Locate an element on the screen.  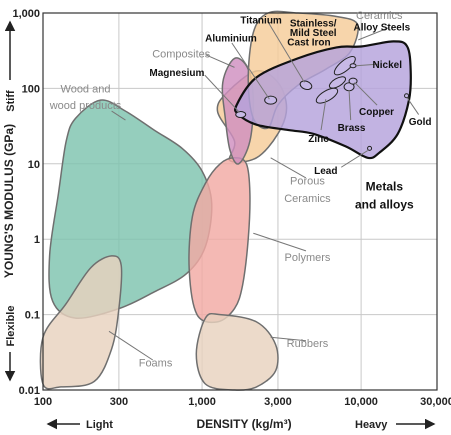
label-cast-iron: Cast Iron is located at coordinates (308, 42).